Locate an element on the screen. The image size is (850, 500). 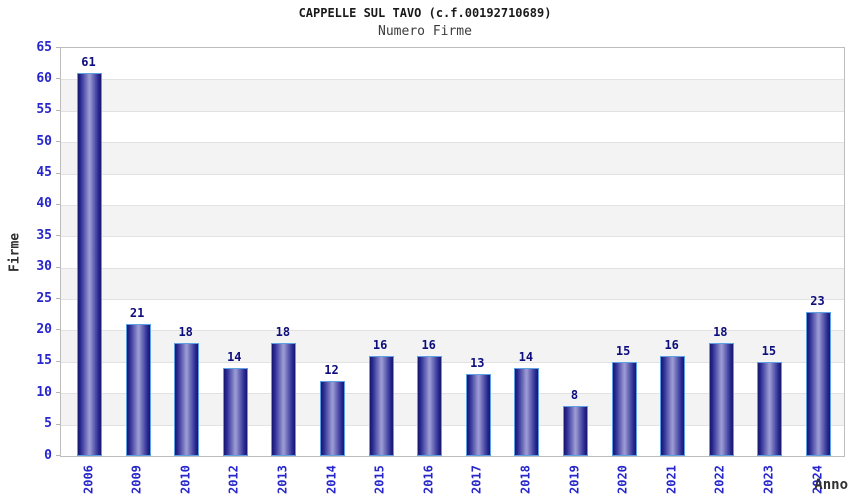
bar-value-label: 12 is located at coordinates (331, 369).